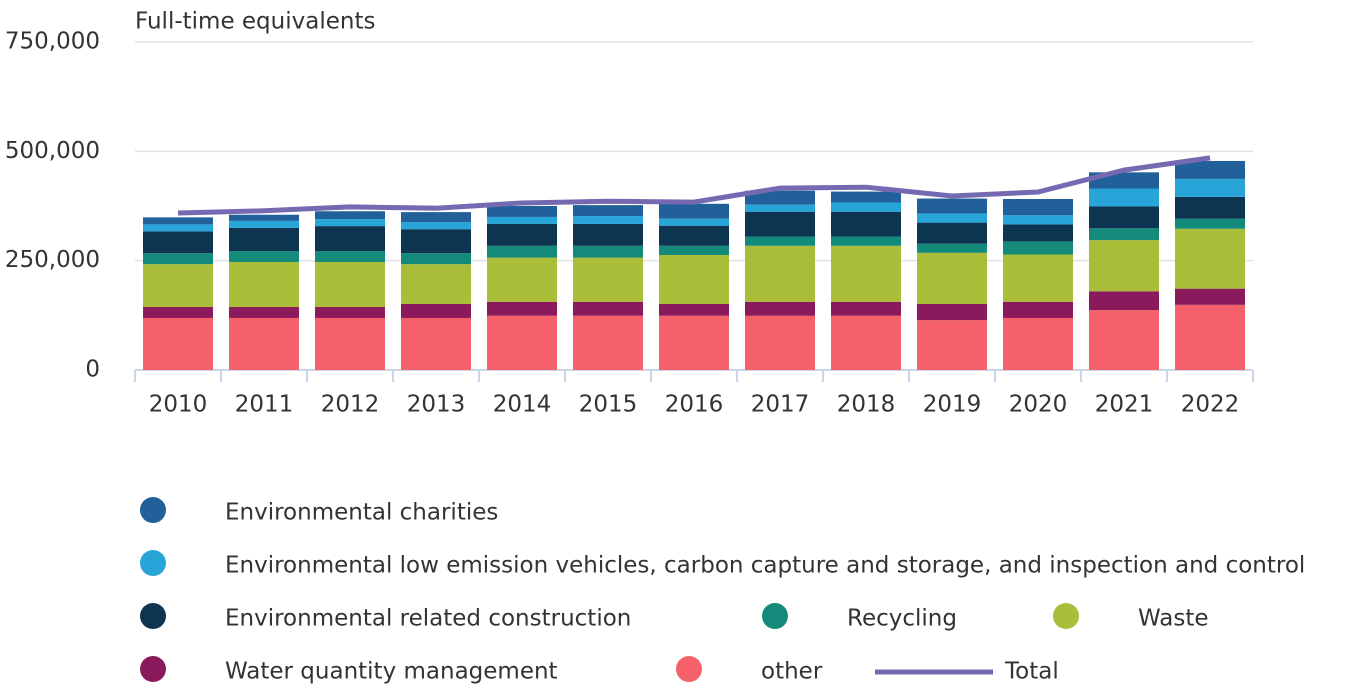 The width and height of the screenshot is (1352, 694). Describe the element at coordinates (428, 619) in the screenshot. I see `legend-label: Environmental related construction` at that location.